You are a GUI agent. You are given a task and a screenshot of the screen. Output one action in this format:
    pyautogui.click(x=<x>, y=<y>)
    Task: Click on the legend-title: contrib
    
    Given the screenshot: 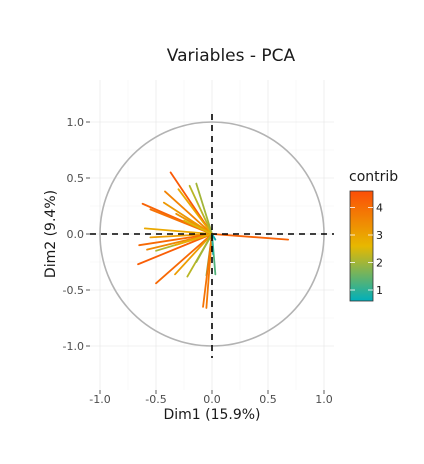 What is the action you would take?
    pyautogui.click(x=373, y=177)
    